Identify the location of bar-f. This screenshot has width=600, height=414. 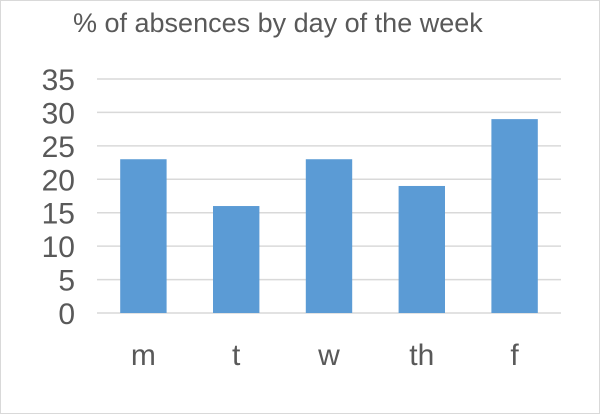
(514, 216).